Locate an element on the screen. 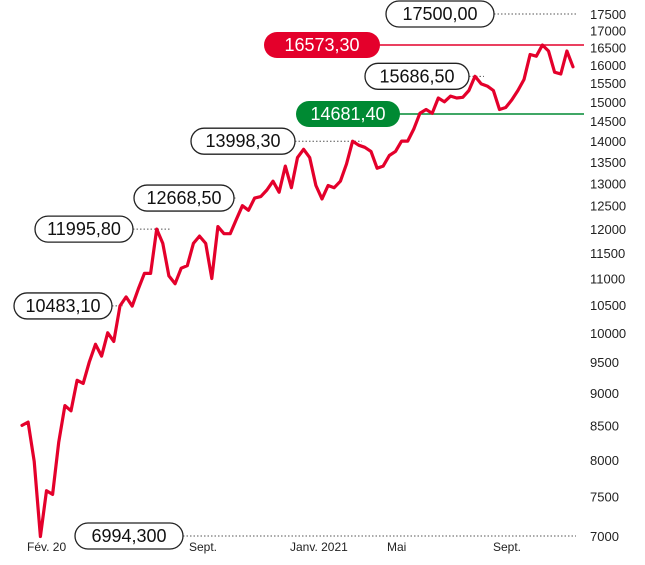  y-tick-label: 14500 is located at coordinates (608, 121).